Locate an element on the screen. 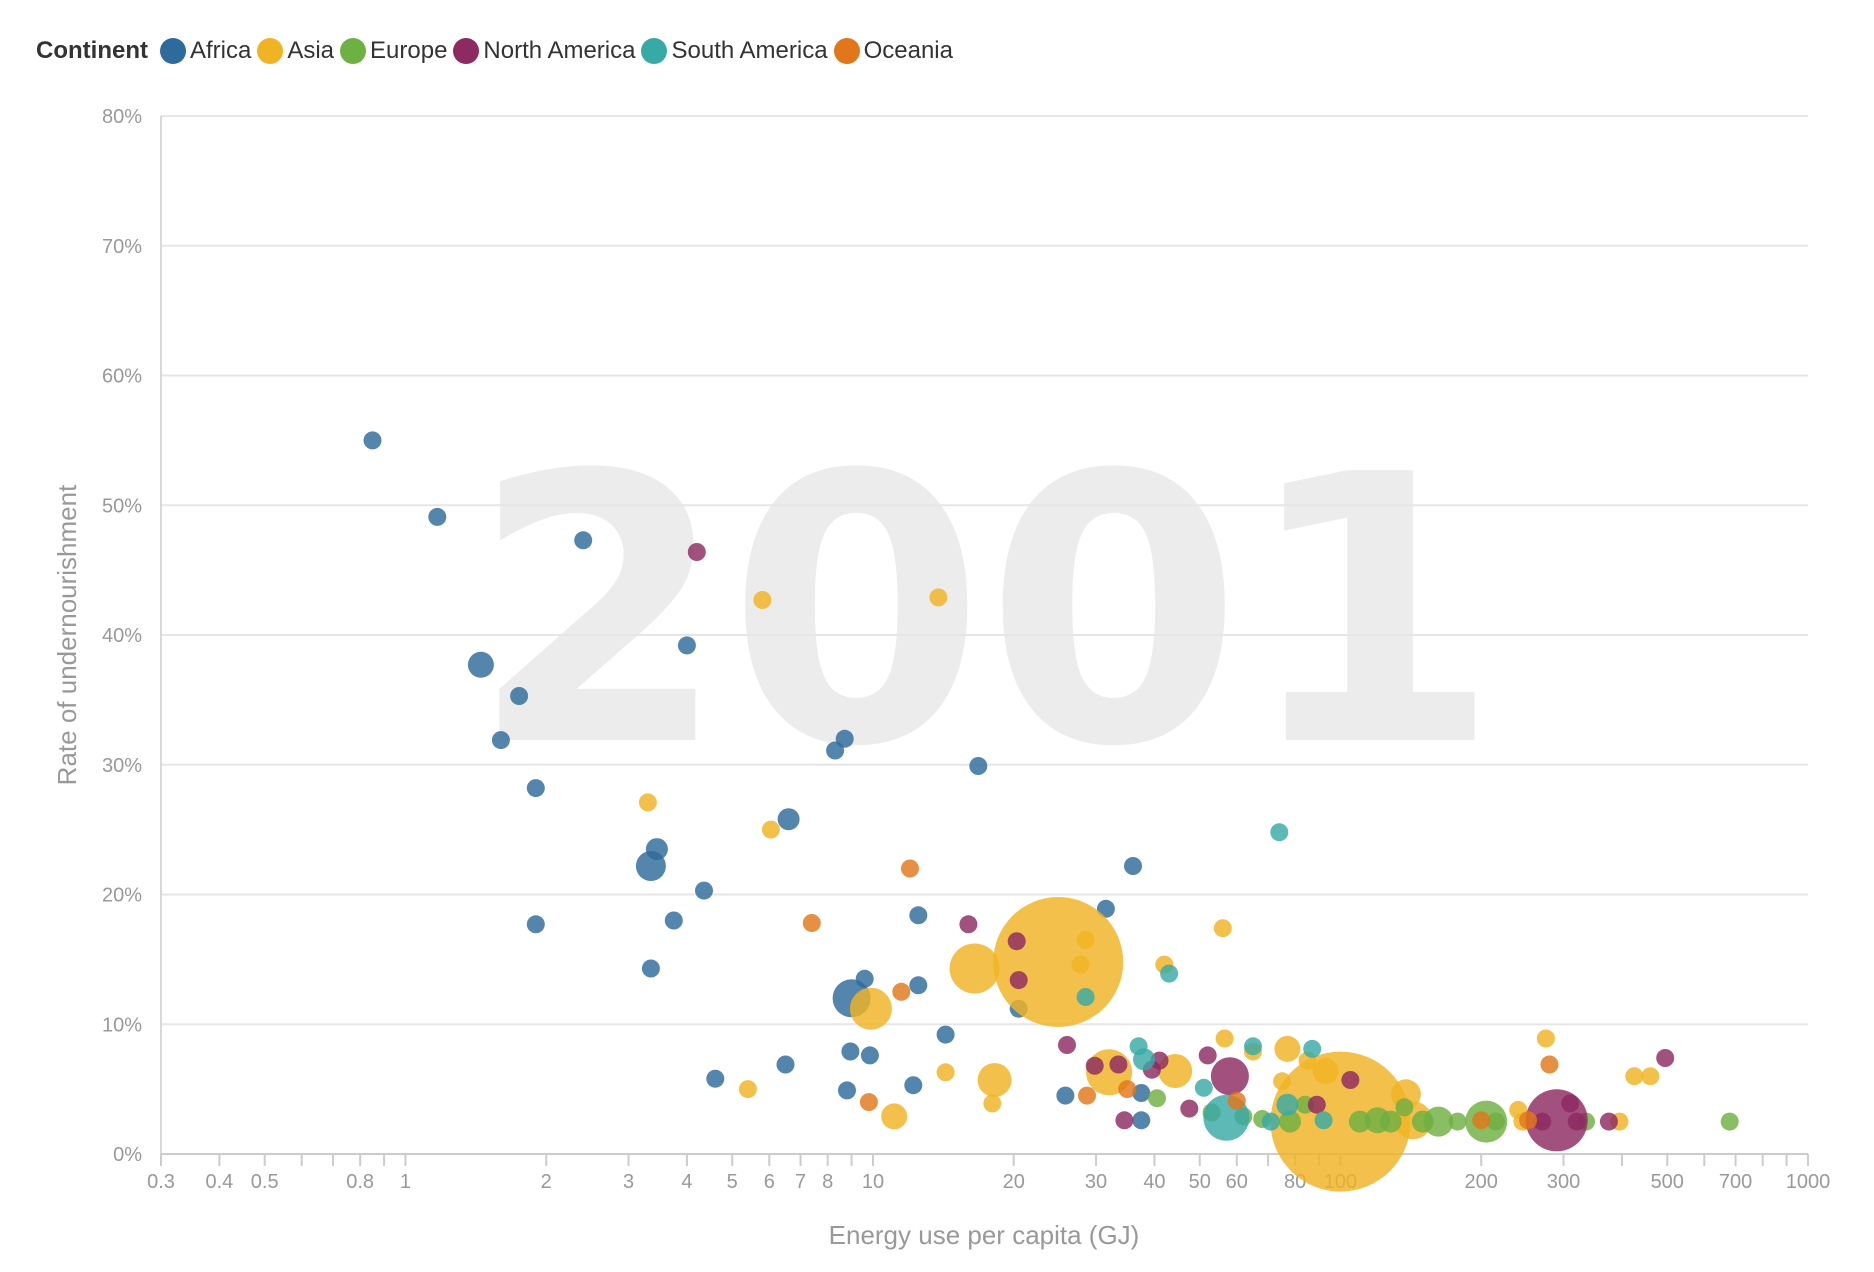 The width and height of the screenshot is (1874, 1272). legend-item-oceania: Oceania is located at coordinates (893, 51).